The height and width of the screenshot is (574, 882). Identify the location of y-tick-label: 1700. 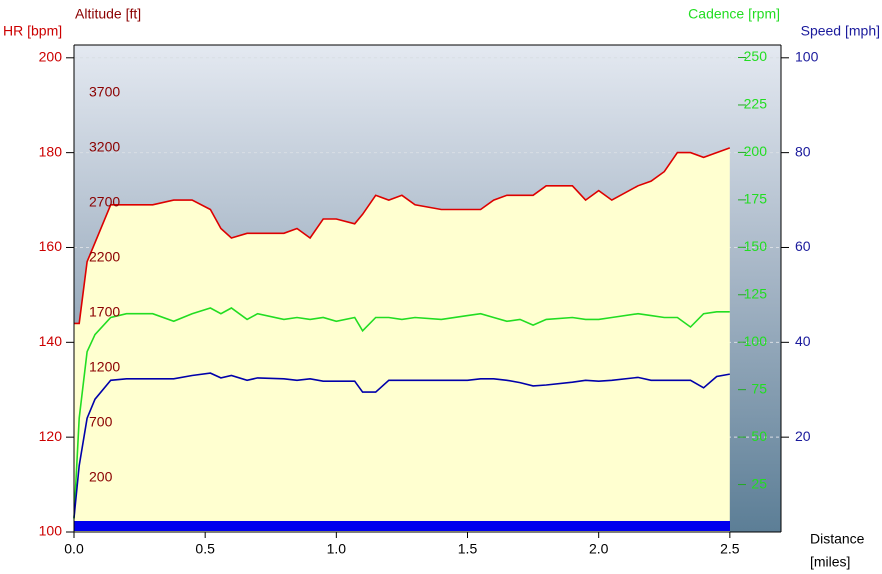
(104, 312).